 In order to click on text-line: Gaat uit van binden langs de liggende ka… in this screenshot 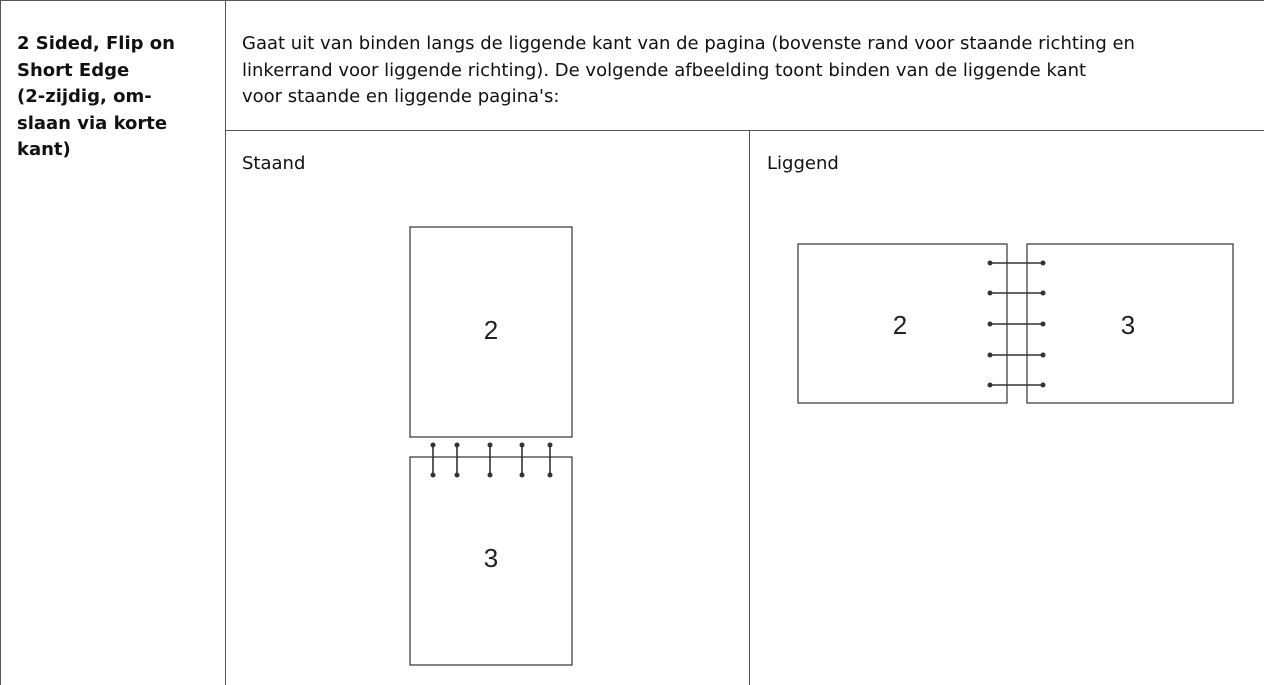, I will do `click(688, 43)`.